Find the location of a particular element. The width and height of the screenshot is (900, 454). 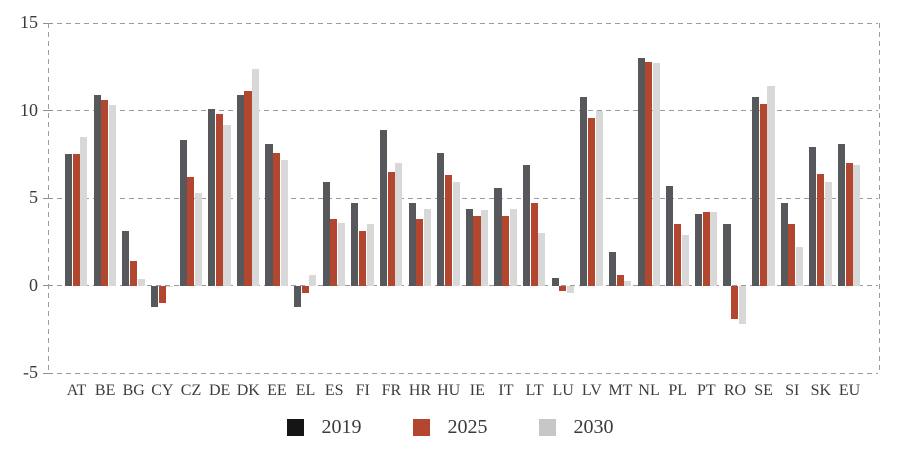

bar-EL-2025 is located at coordinates (305, 289).